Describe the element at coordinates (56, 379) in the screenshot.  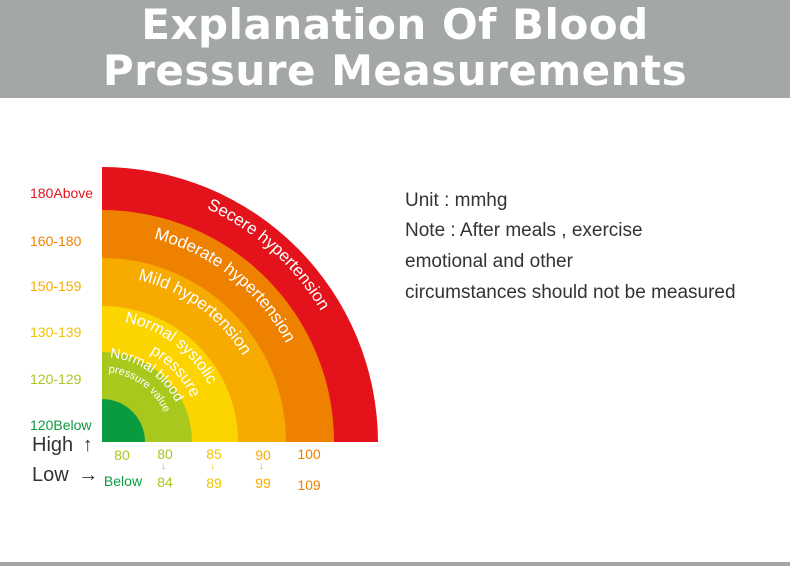
I see `y-label-120-129: 120-129` at that location.